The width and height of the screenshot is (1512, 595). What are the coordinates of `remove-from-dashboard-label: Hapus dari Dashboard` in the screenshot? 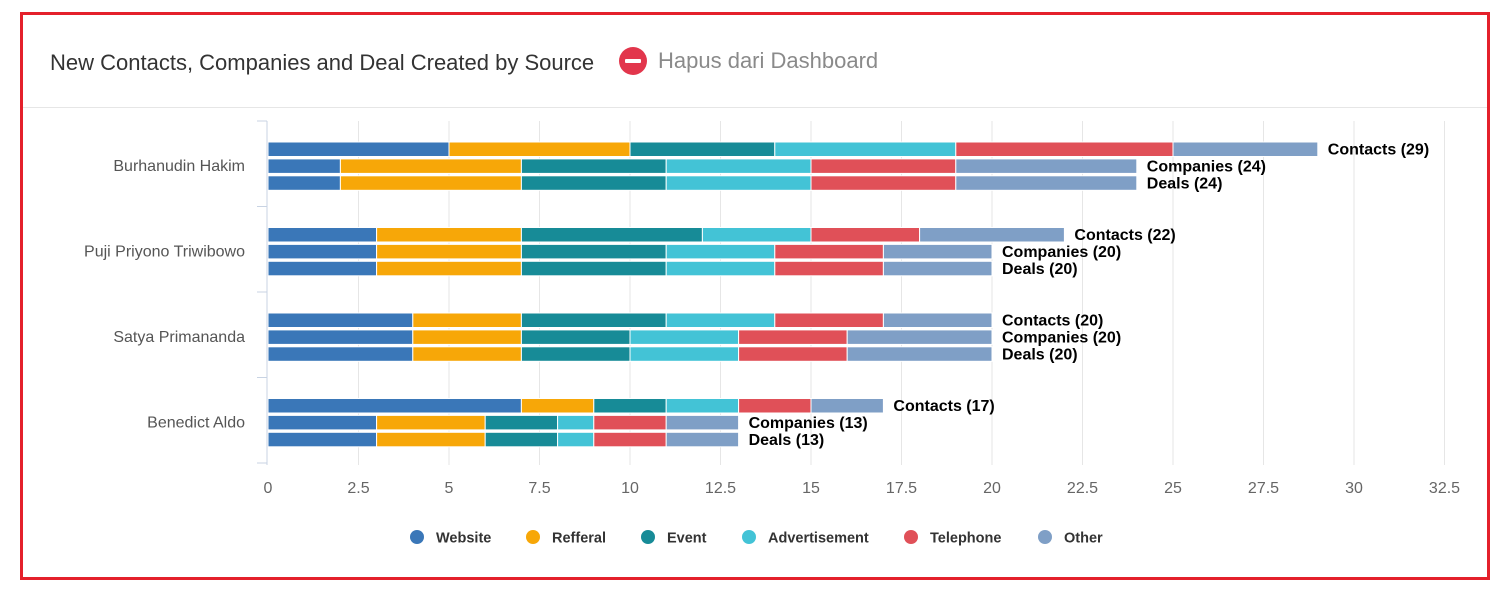 It's located at (768, 60).